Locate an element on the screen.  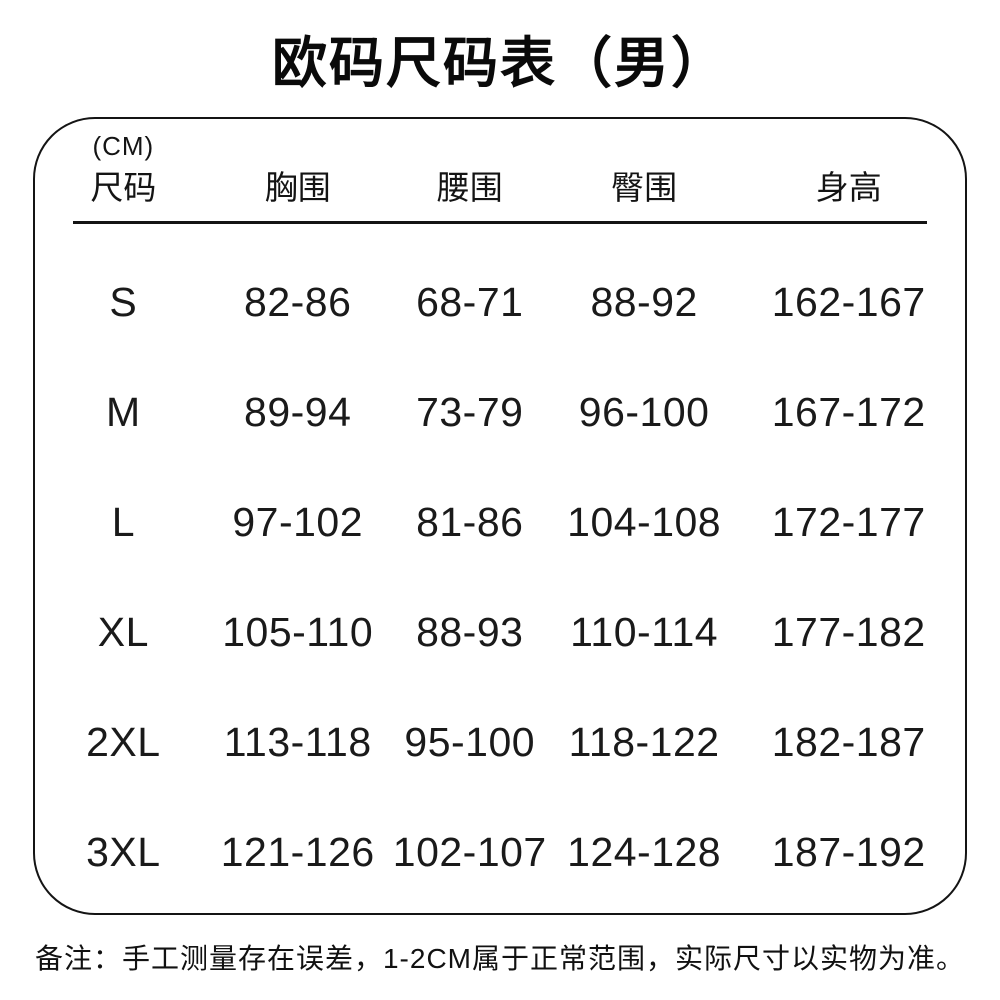
column-header-size: (CM) 尺码 is located at coordinates (123, 176).